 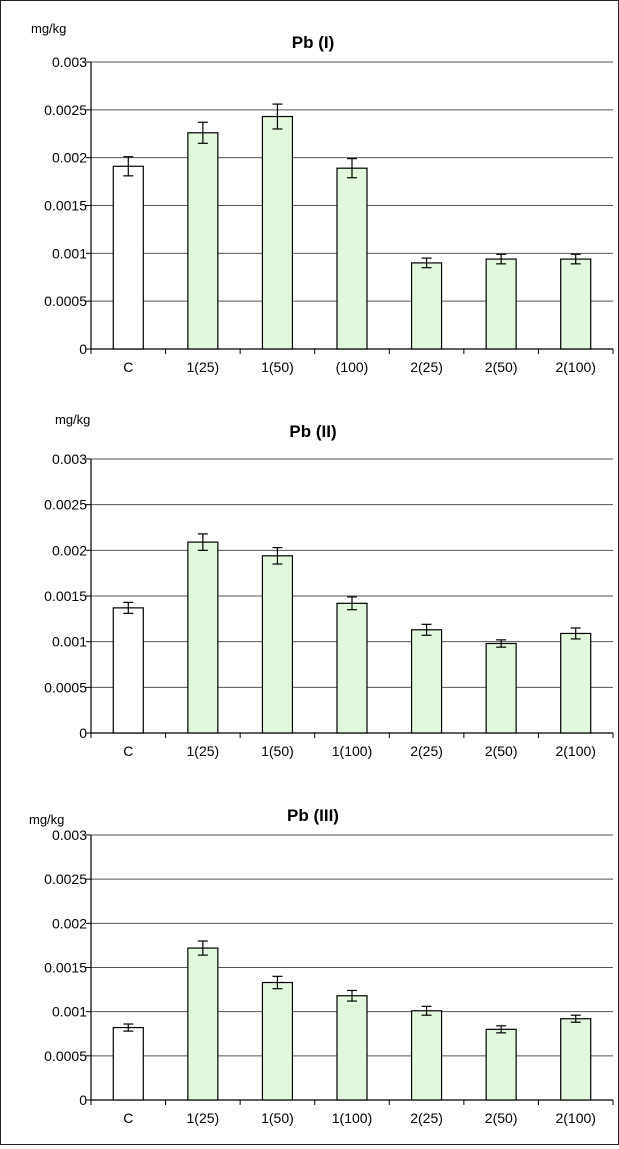 What do you see at coordinates (312, 431) in the screenshot?
I see `chart-title: Pb (II)` at bounding box center [312, 431].